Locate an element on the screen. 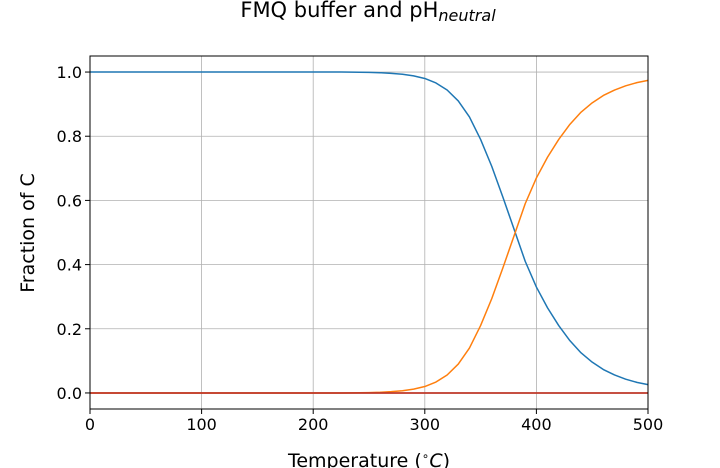 Image resolution: width=720 pixels, height=468 pixels. x-tick-label: 100 is located at coordinates (201, 424).